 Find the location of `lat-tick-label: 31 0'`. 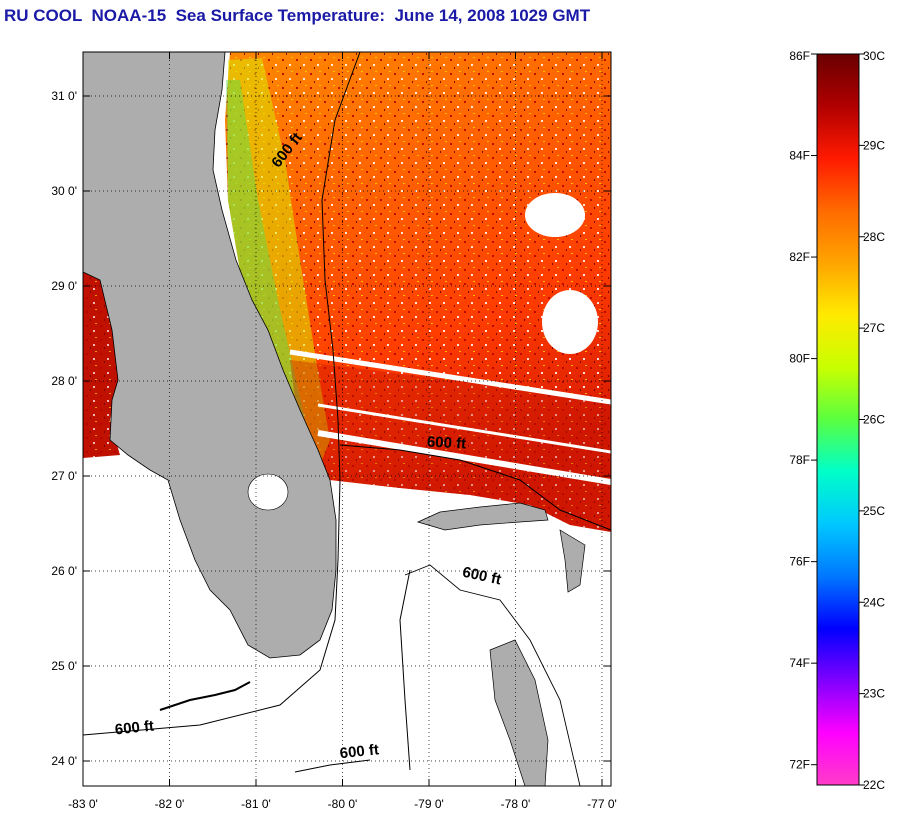

lat-tick-label: 31 0' is located at coordinates (64, 96).